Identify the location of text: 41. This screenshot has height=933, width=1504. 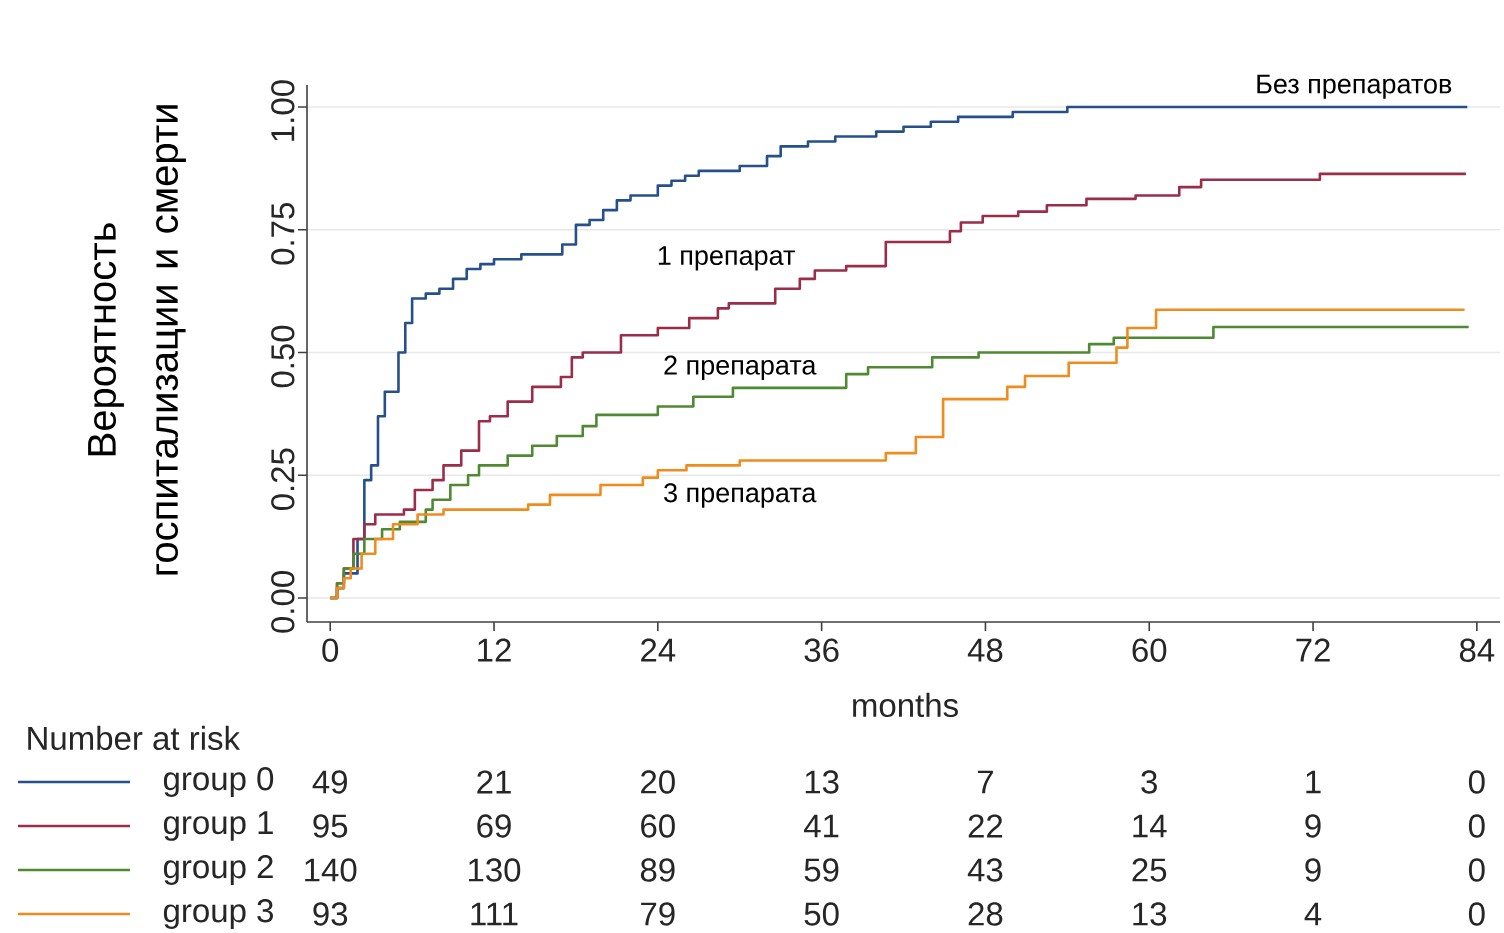
(821, 826).